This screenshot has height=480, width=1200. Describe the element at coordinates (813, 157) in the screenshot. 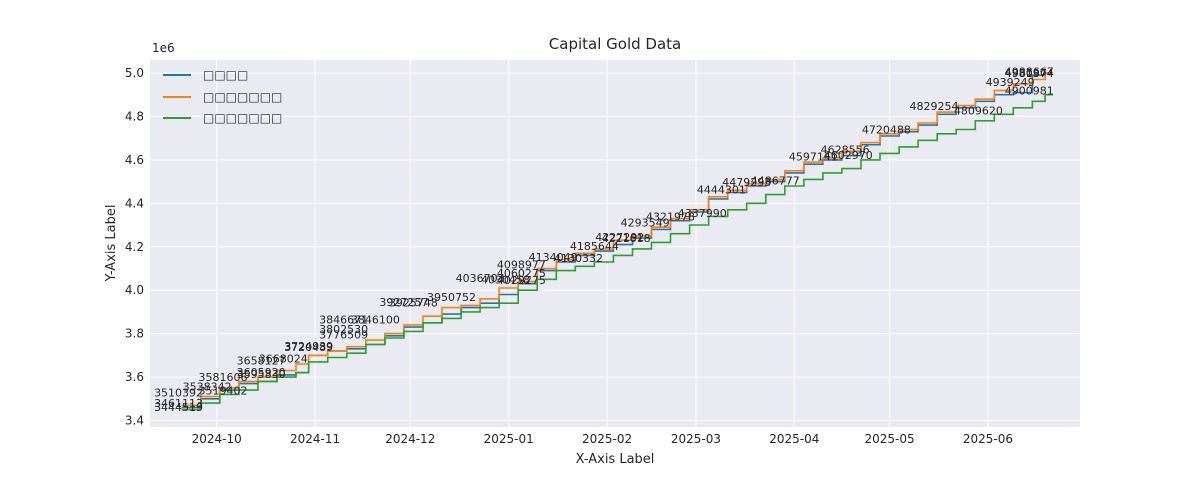

I see `data-label: 4597141` at that location.